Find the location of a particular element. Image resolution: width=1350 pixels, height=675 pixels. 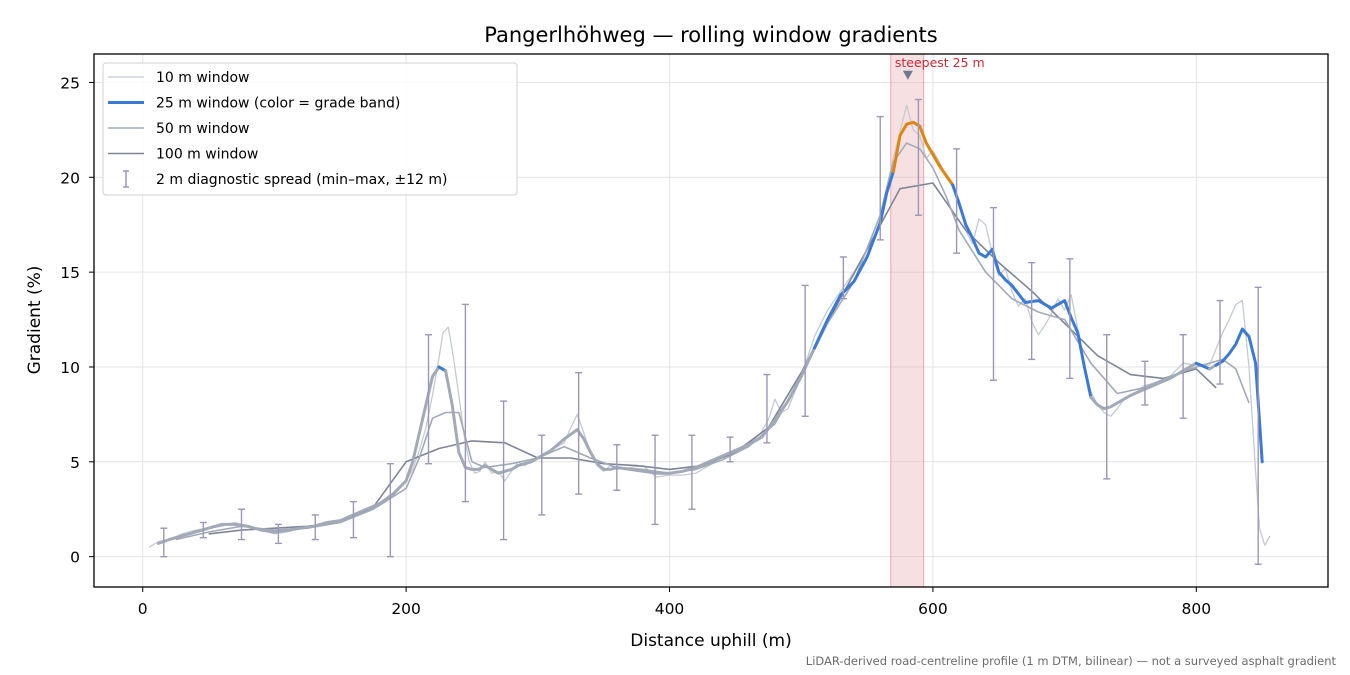

x-tick-label: 200 is located at coordinates (406, 609).